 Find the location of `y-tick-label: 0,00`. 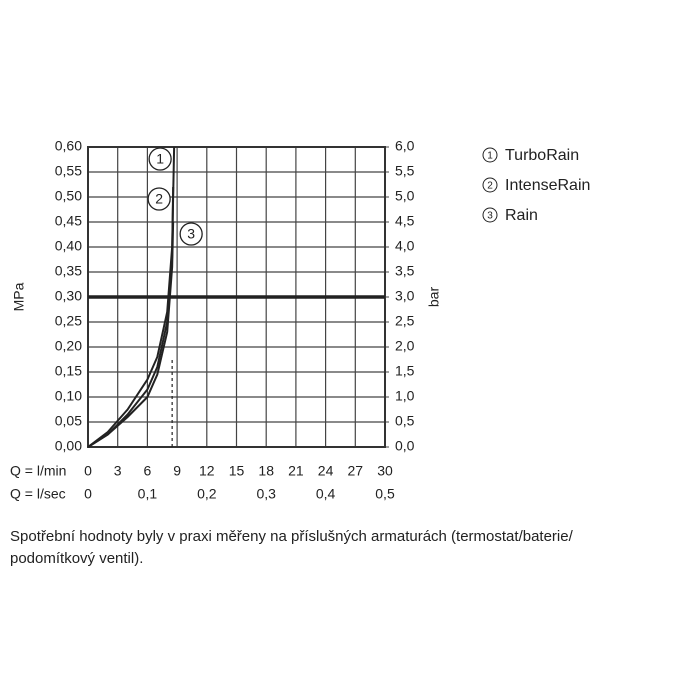

y-tick-label: 0,00 is located at coordinates (68, 446).